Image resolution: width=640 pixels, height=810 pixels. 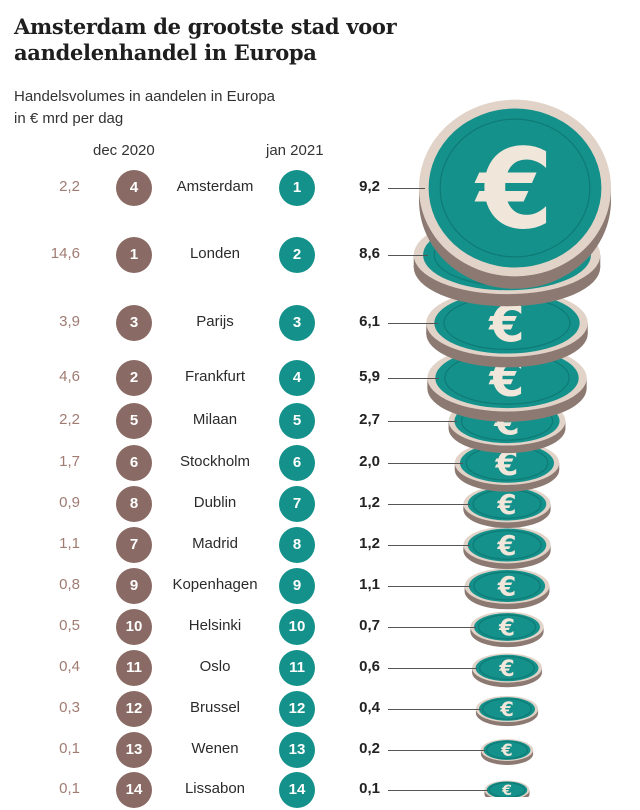 I want to click on rank-badge-dec-2020: 6, so click(x=134, y=463).